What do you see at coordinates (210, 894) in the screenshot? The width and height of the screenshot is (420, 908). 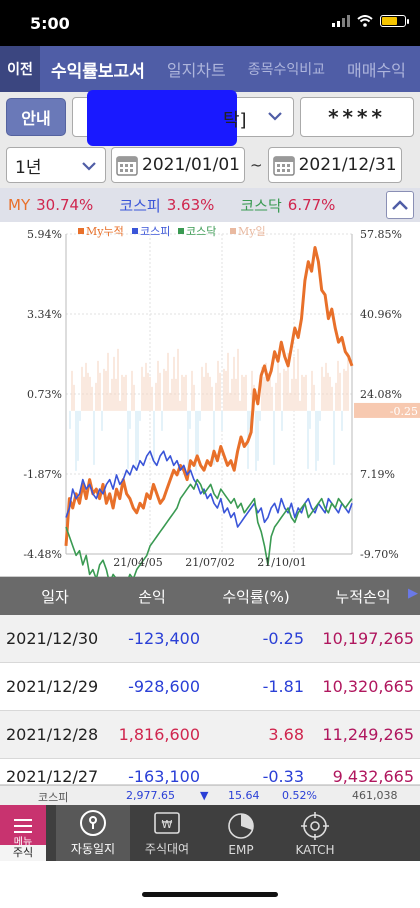 I see `home-indicator` at bounding box center [210, 894].